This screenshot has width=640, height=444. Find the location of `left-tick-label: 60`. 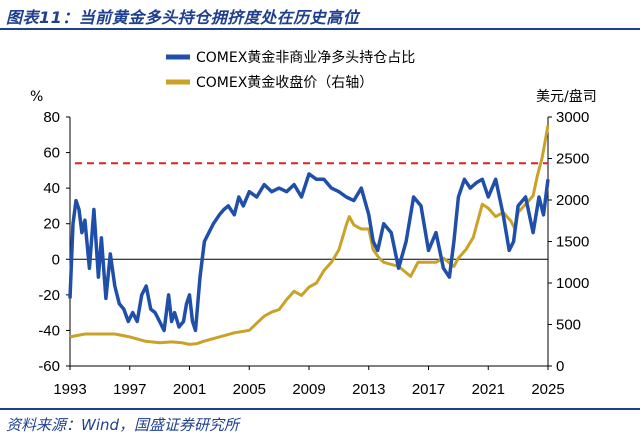

left-tick-label: 60 is located at coordinates (51, 153).